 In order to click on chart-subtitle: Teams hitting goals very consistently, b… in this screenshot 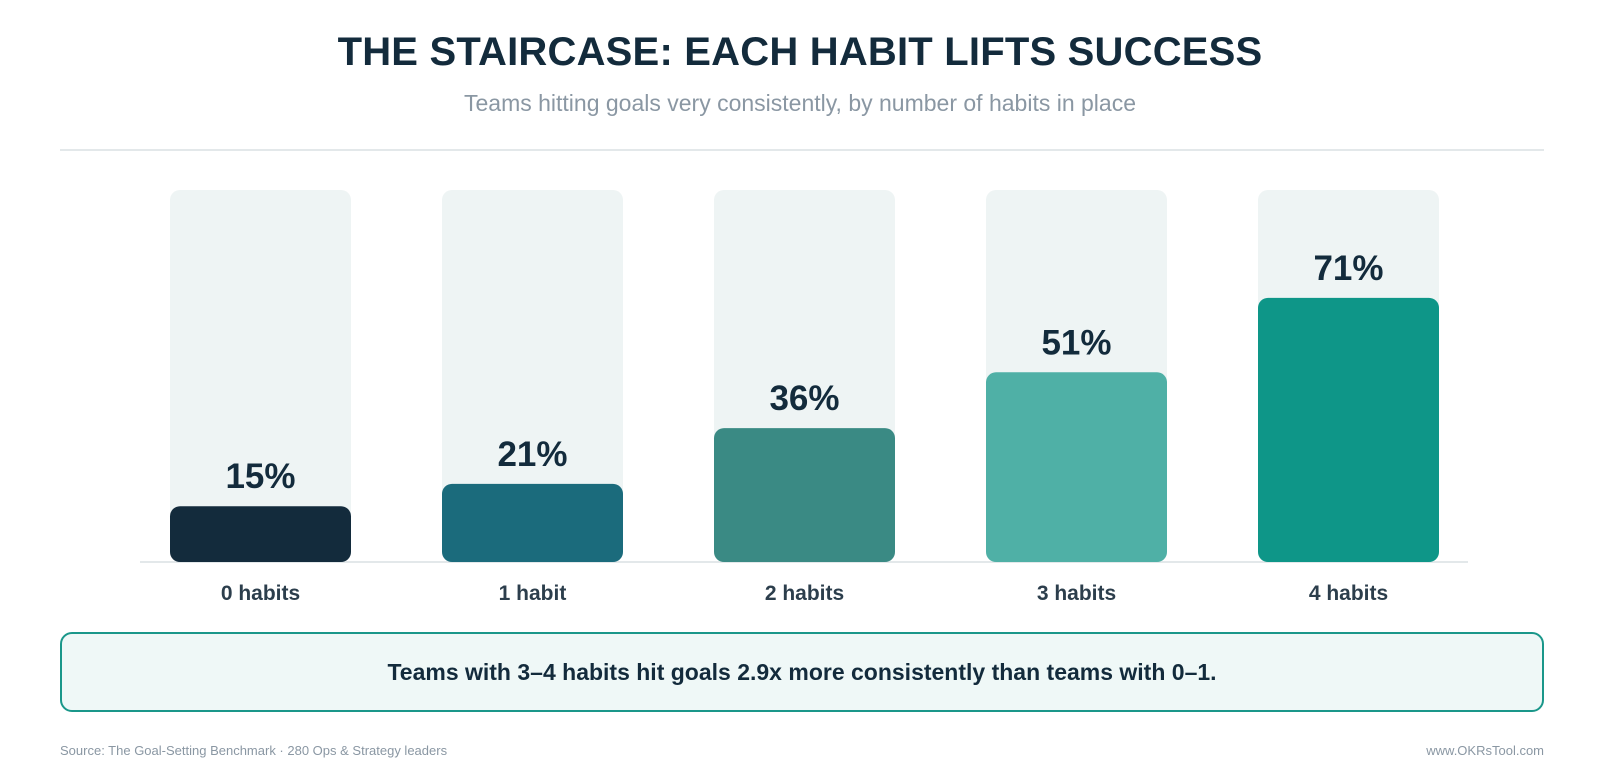, I will do `click(800, 103)`.